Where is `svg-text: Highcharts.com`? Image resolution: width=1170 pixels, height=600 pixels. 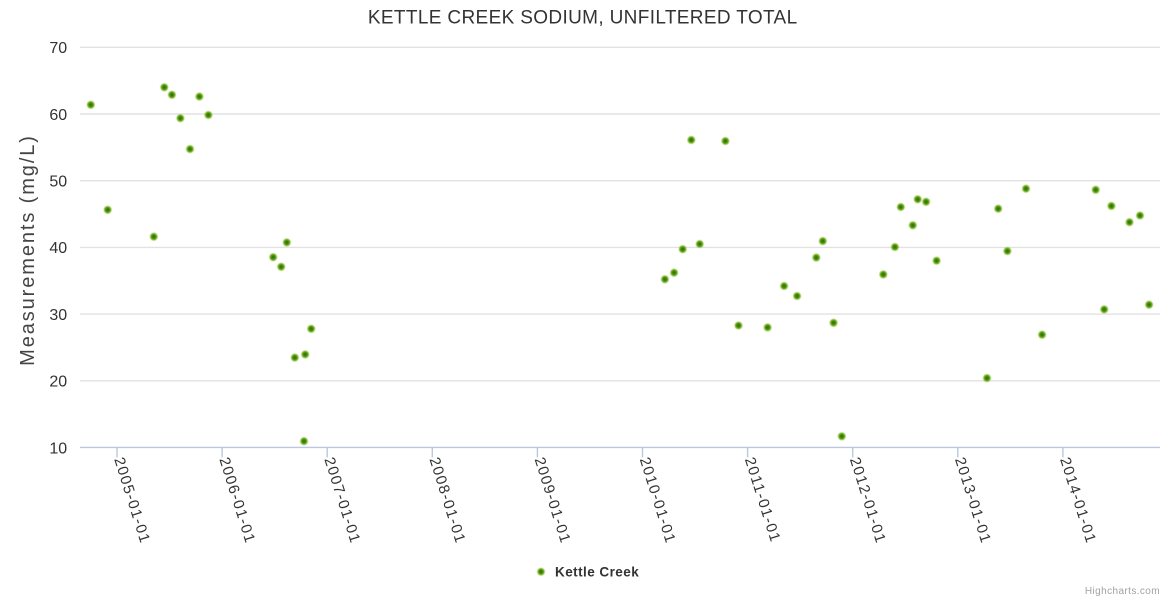
svg-text: Highcharts.com is located at coordinates (1122, 591).